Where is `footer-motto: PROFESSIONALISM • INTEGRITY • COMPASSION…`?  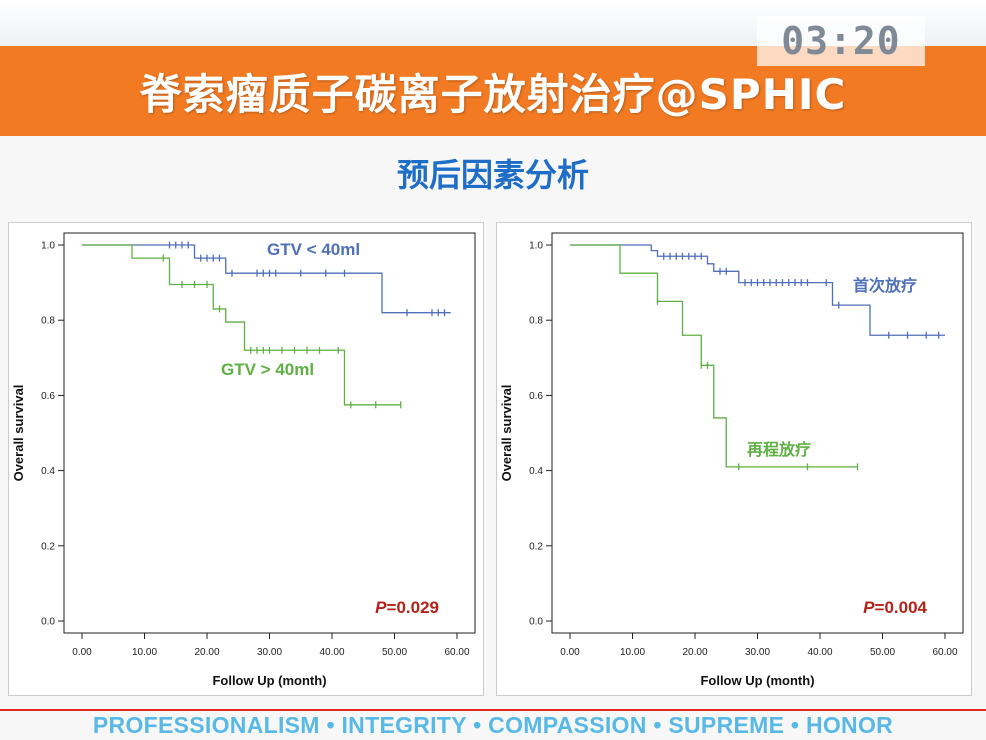 footer-motto: PROFESSIONALISM • INTEGRITY • COMPASSION… is located at coordinates (493, 725).